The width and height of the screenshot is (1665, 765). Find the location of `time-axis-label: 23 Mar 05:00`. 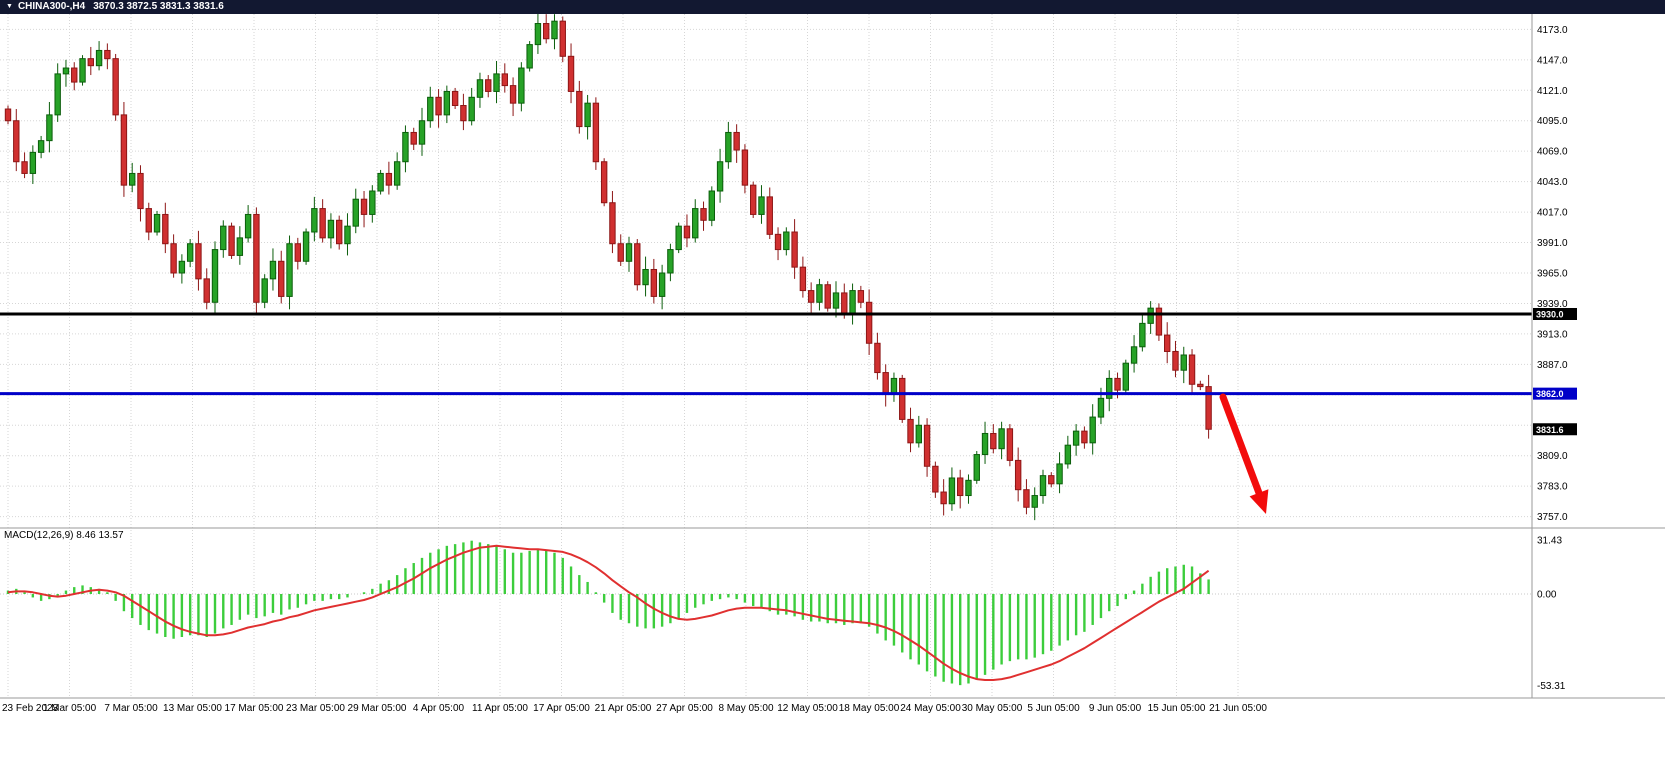

time-axis-label: 23 Mar 05:00 is located at coordinates (315, 708).